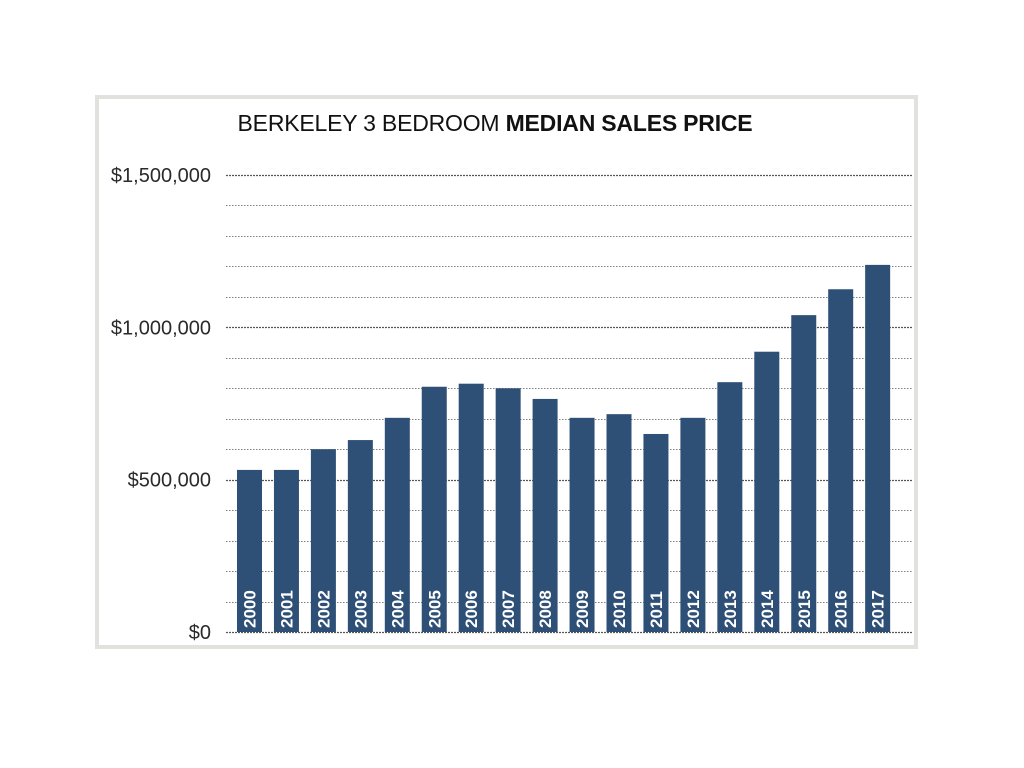 Image resolution: width=1024 pixels, height=768 pixels. I want to click on y-tick-label: $0, so click(200, 633).